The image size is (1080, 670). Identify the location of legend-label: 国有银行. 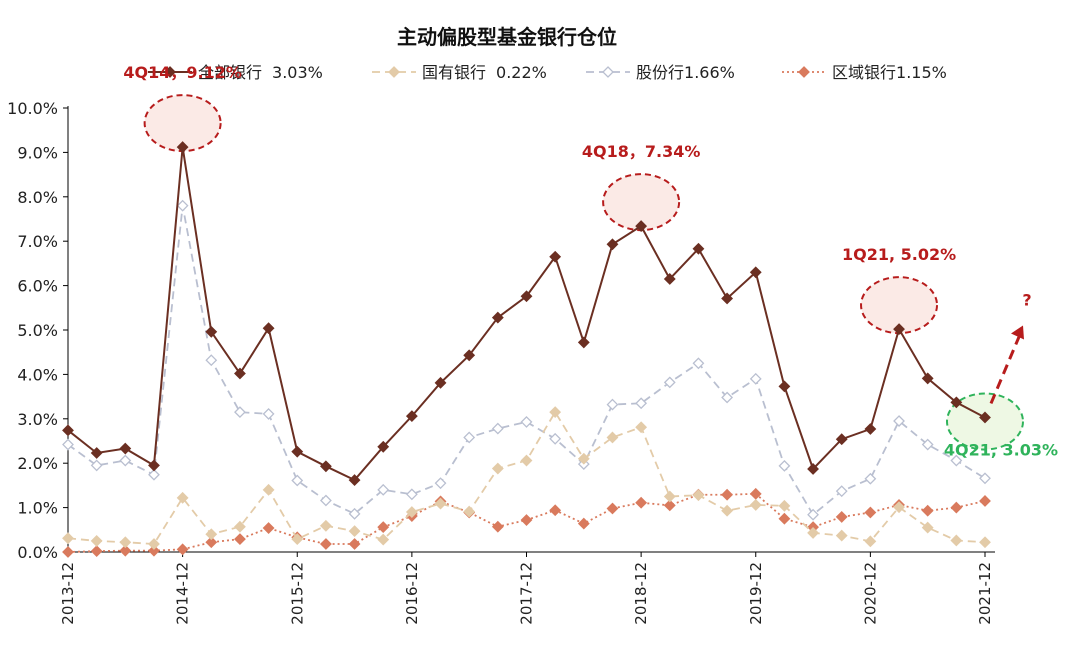
(454, 72).